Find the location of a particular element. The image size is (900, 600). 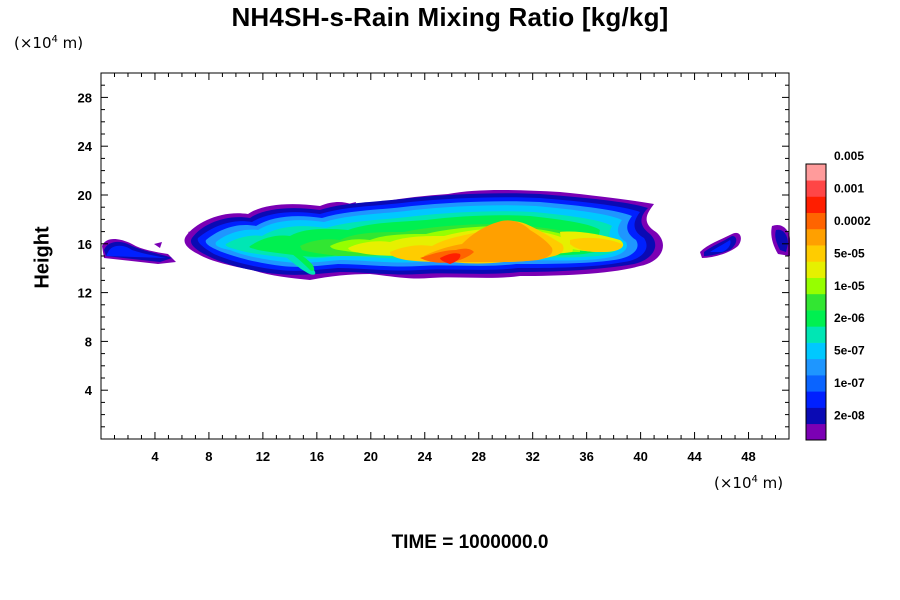

x-axis-unit: (×104 m) is located at coordinates (748, 483).